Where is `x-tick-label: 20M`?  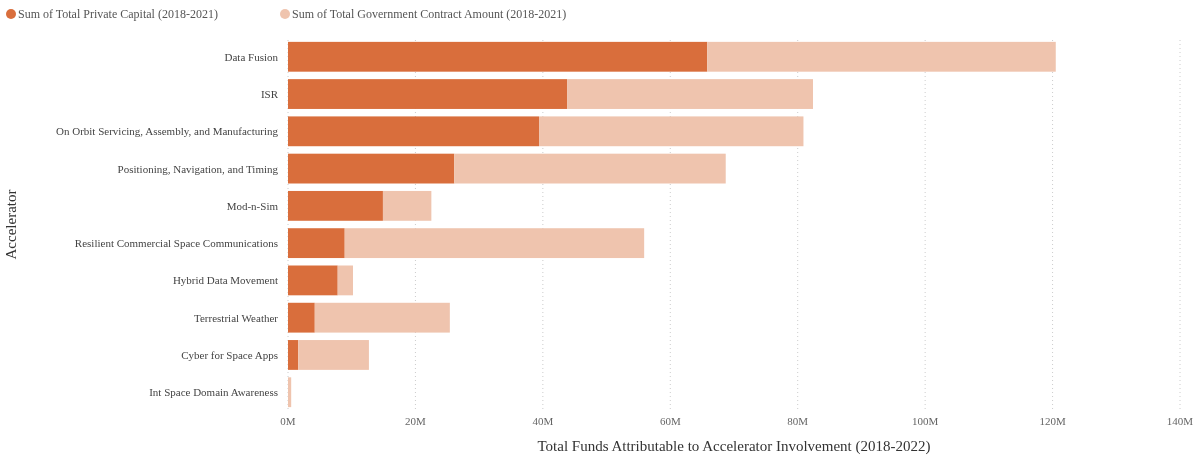
x-tick-label: 20M is located at coordinates (416, 421).